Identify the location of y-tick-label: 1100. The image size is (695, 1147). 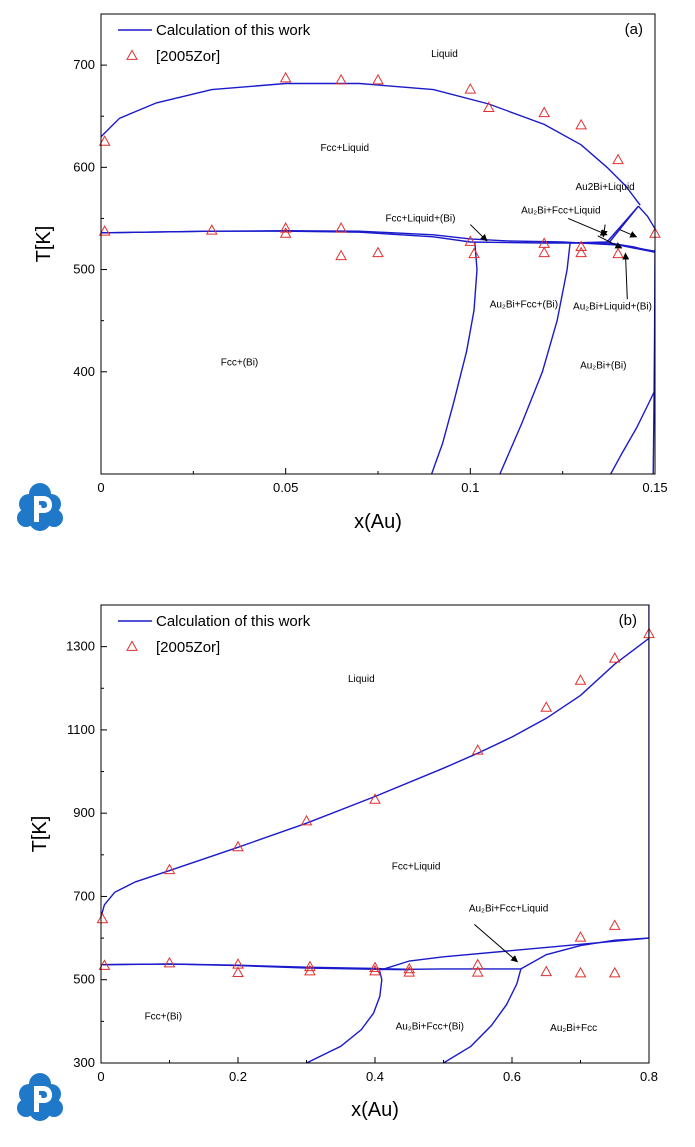
(81, 729).